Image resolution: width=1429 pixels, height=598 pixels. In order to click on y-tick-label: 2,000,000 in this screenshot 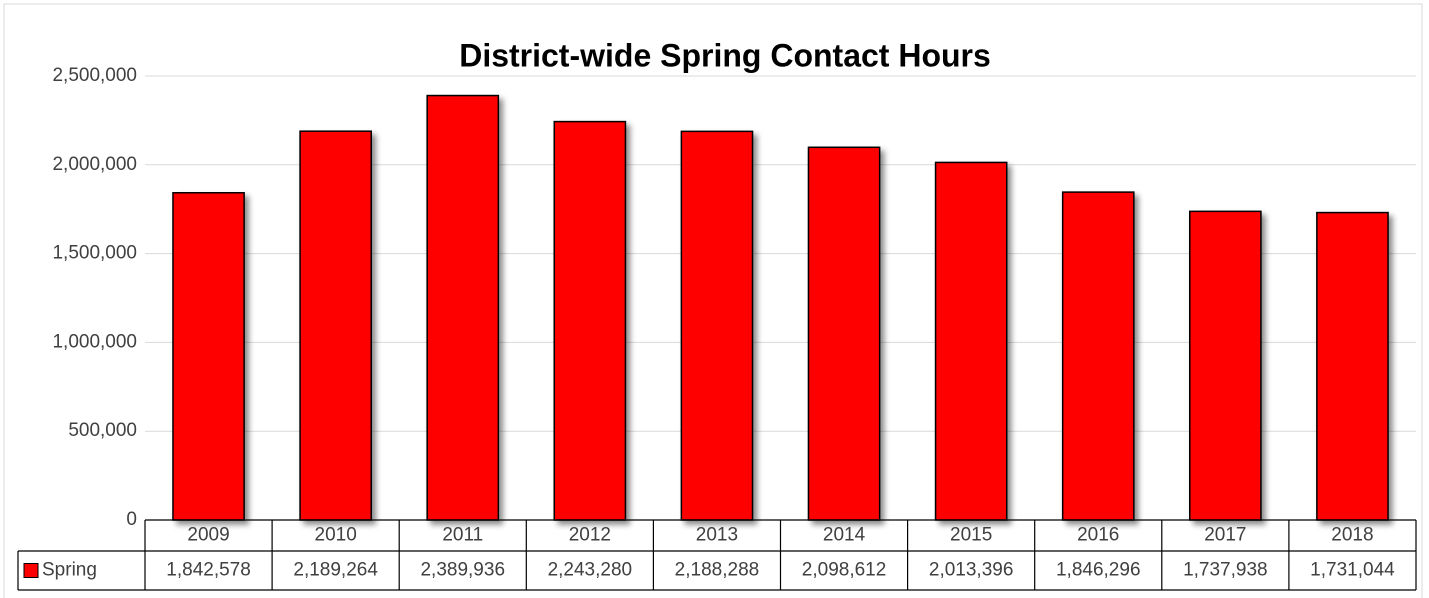, I will do `click(94, 164)`.